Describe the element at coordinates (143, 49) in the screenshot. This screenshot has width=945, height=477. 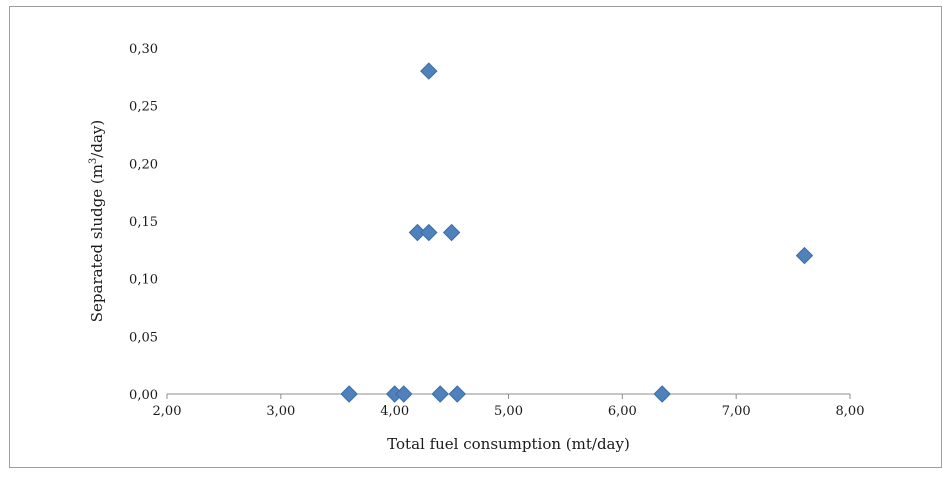
I see `y-tick-label: 0,30` at that location.